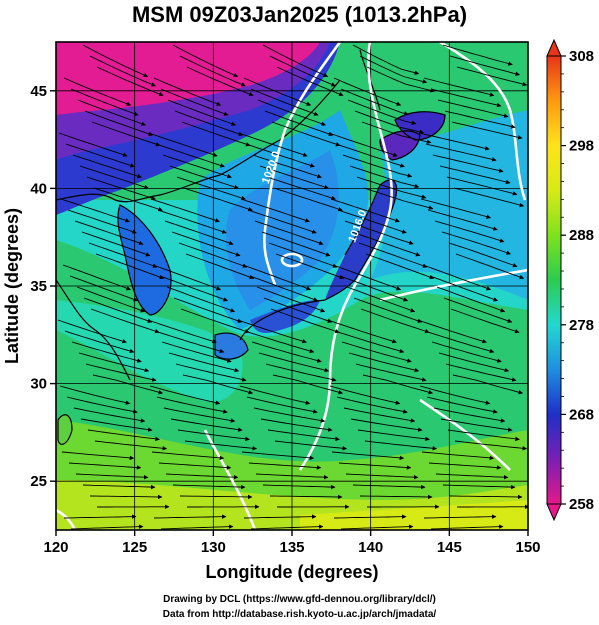 Image resolution: width=599 pixels, height=625 pixels. Describe the element at coordinates (134, 547) in the screenshot. I see `x-tick-label: 125` at that location.